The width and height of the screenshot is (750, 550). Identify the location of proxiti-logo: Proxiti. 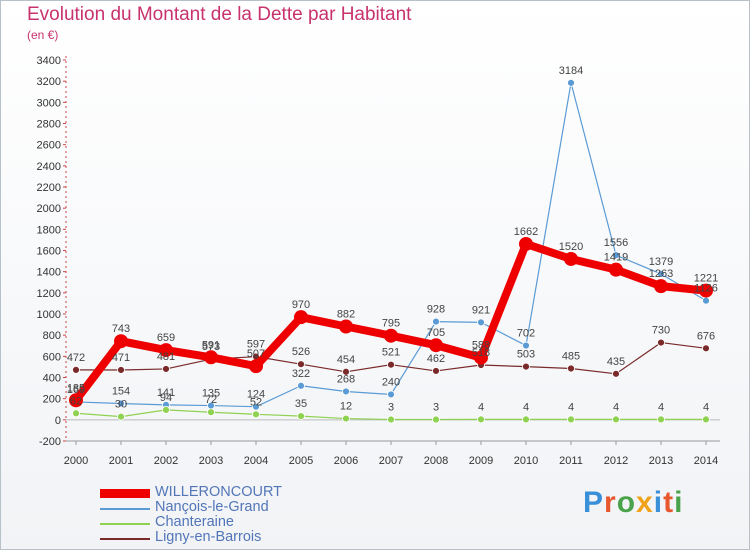
(633, 503).